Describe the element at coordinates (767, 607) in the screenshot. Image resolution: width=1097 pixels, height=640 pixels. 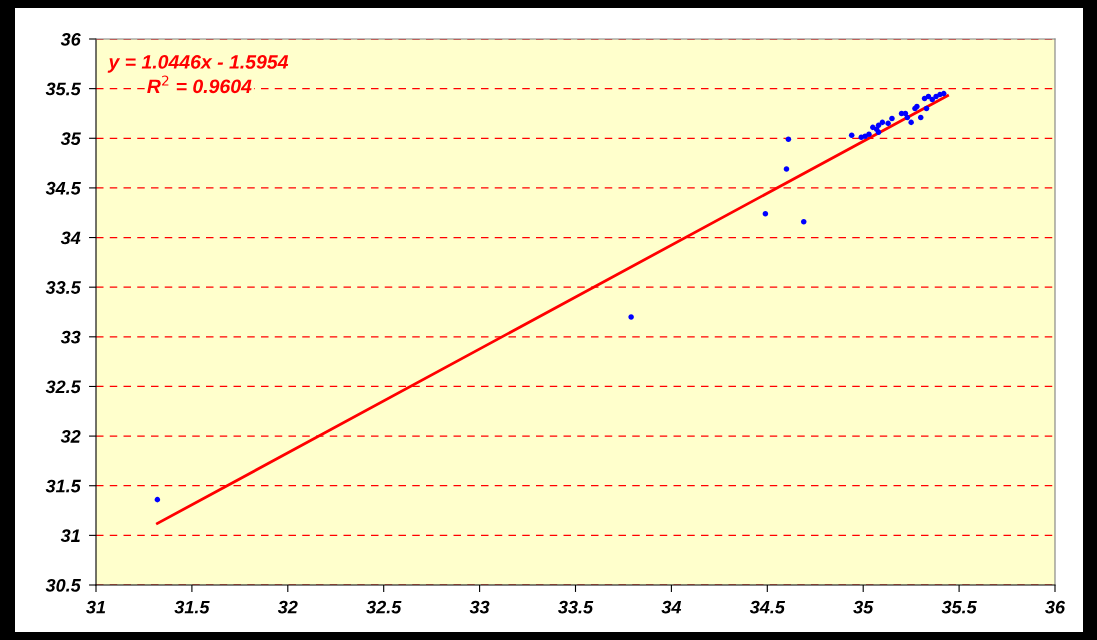
I see `x-tick-label: 34.5` at that location.